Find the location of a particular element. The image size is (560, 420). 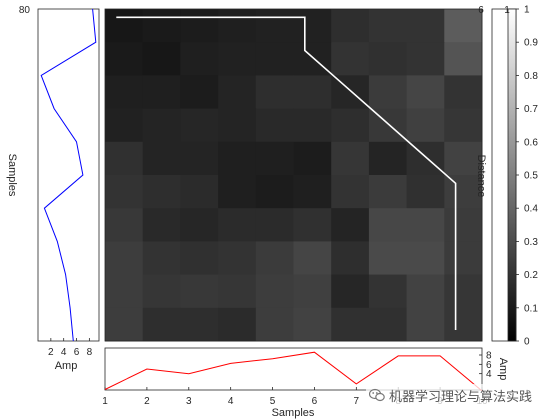

bottom-y-tick-label: 6 is located at coordinates (489, 365).